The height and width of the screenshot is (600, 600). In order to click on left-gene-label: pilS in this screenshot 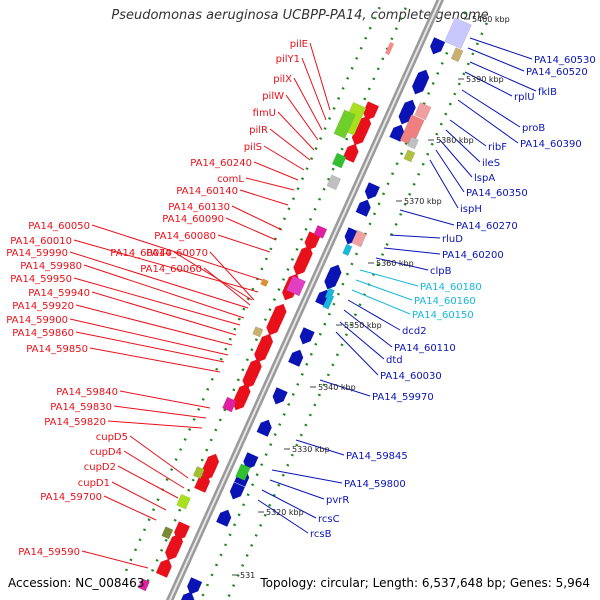, I will do `click(253, 147)`.